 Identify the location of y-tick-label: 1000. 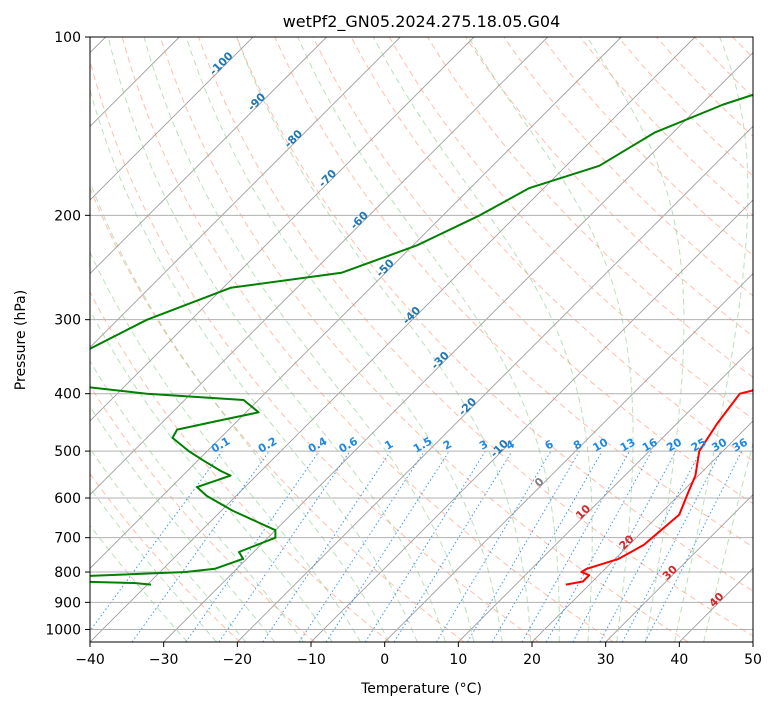
(63, 630).